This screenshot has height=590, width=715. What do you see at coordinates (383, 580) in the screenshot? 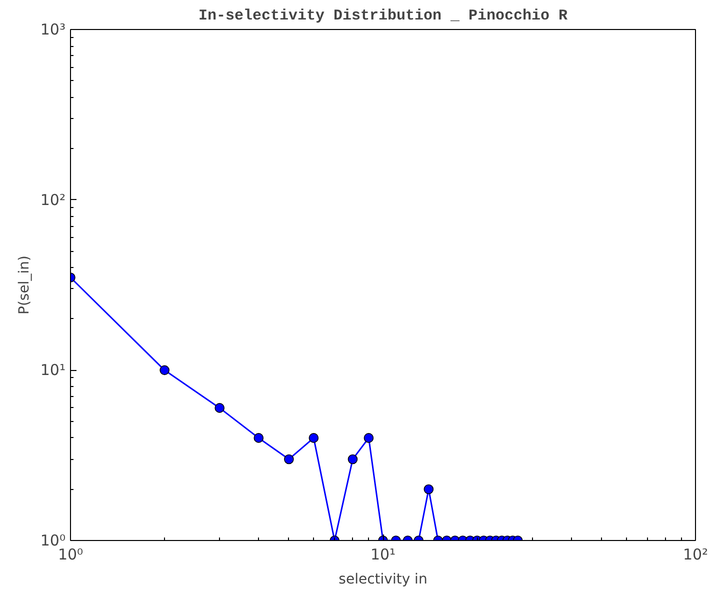
I see `x-axis-title: selectivity in` at bounding box center [383, 580].